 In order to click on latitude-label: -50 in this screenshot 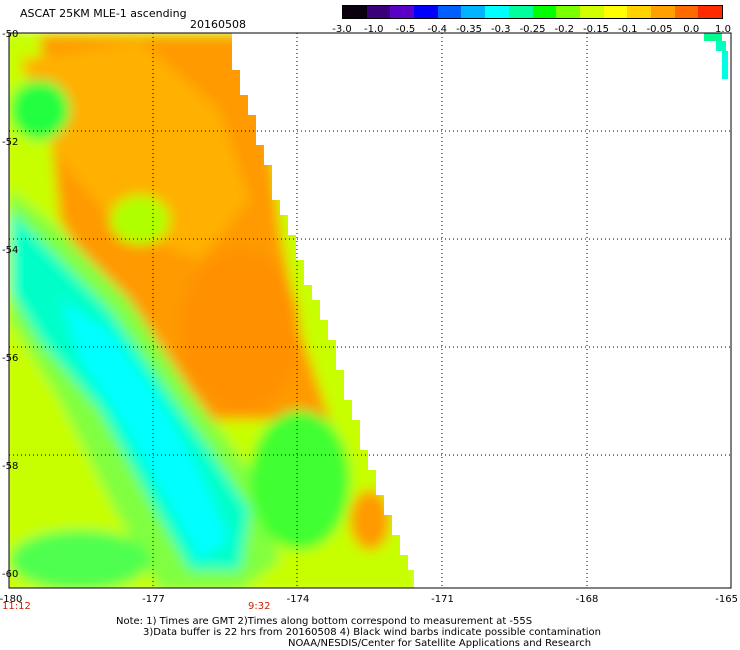, I will do `click(10, 34)`.